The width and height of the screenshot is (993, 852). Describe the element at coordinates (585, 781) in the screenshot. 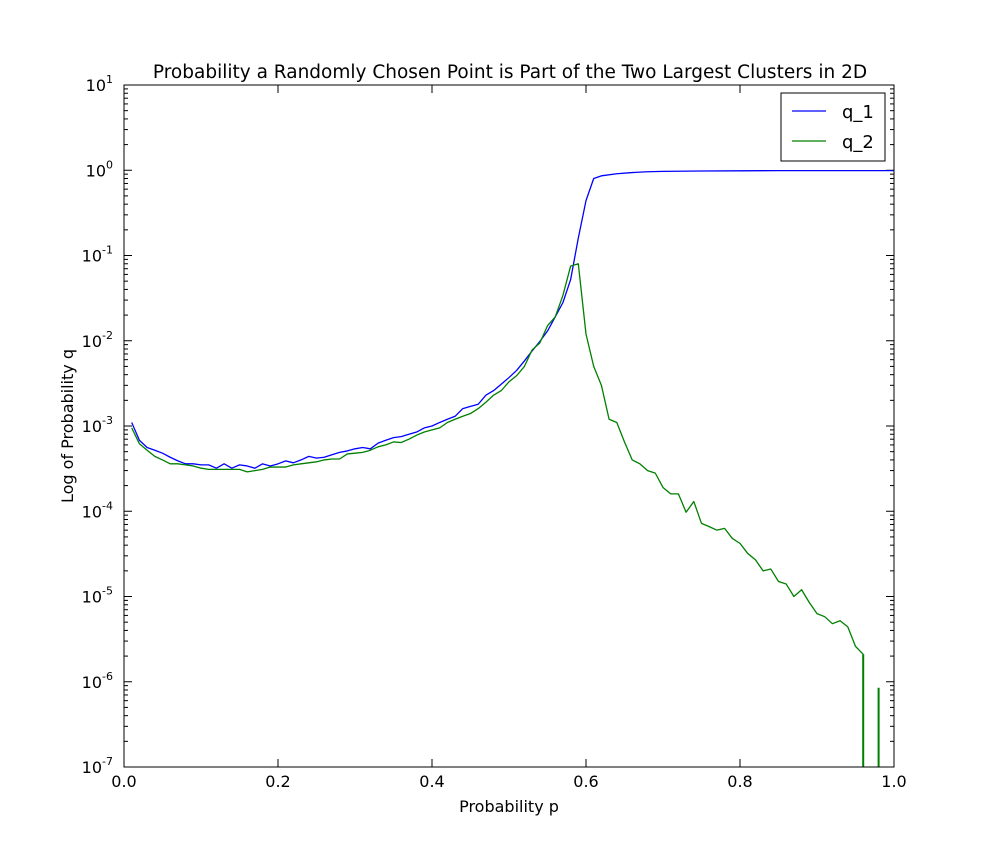

I see `x-tick-label: 0.6` at that location.